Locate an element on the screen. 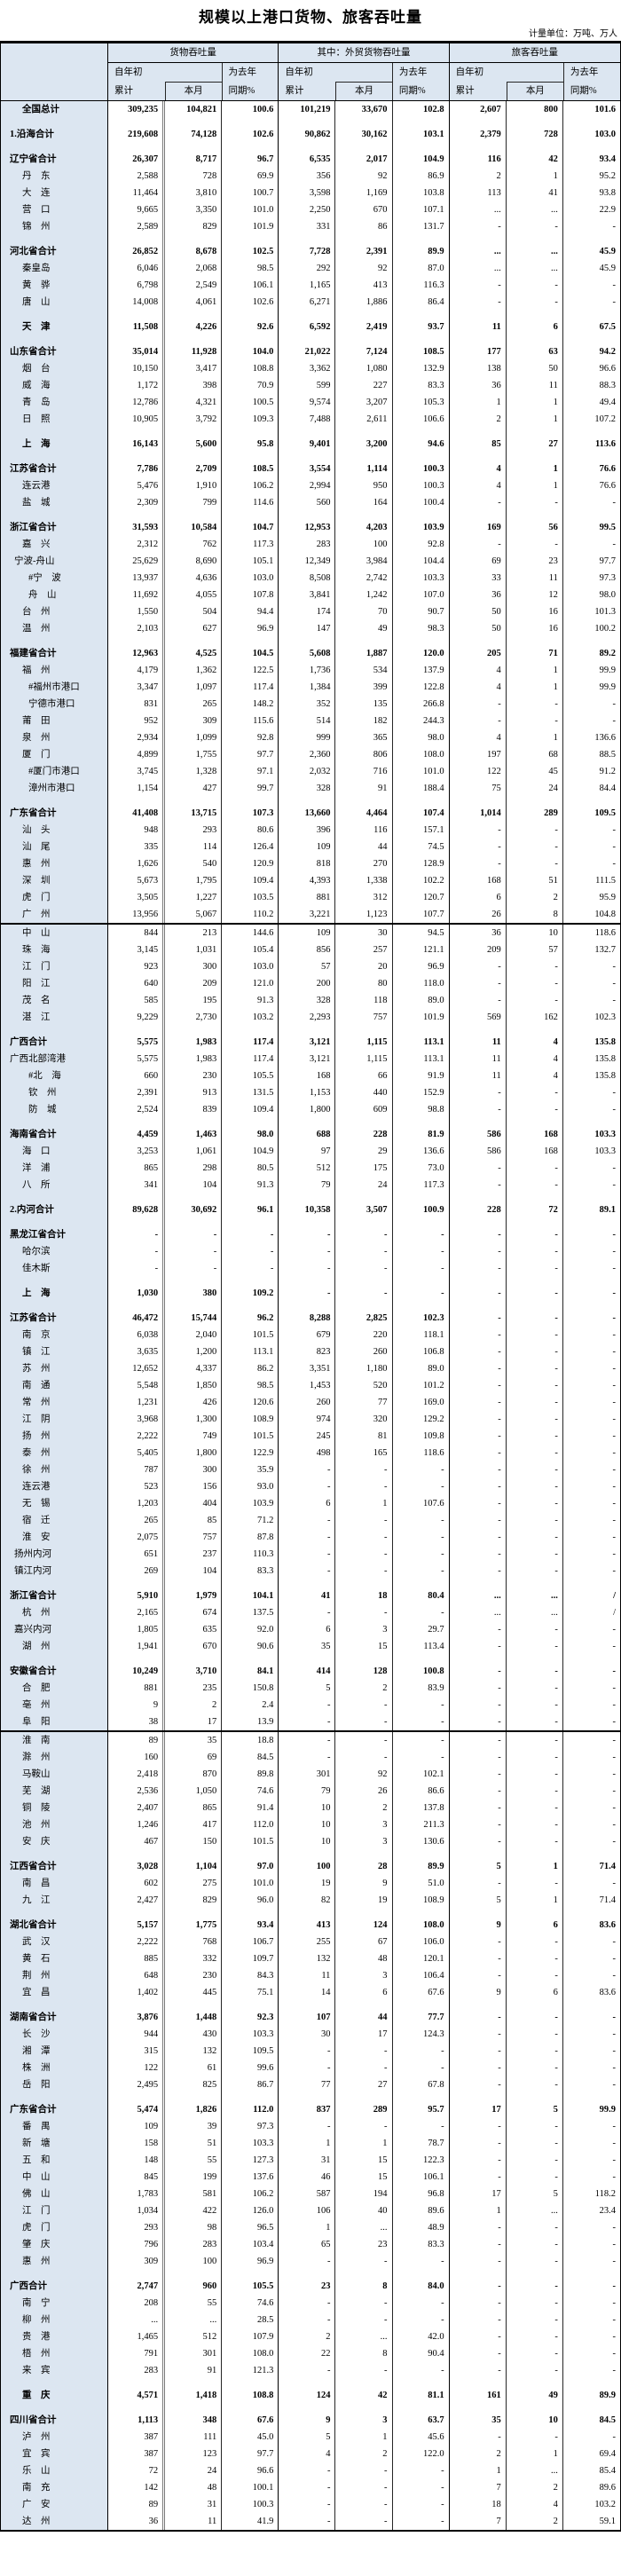 This screenshot has height=2576, width=621. value-cell: 114.6 is located at coordinates (250, 502).